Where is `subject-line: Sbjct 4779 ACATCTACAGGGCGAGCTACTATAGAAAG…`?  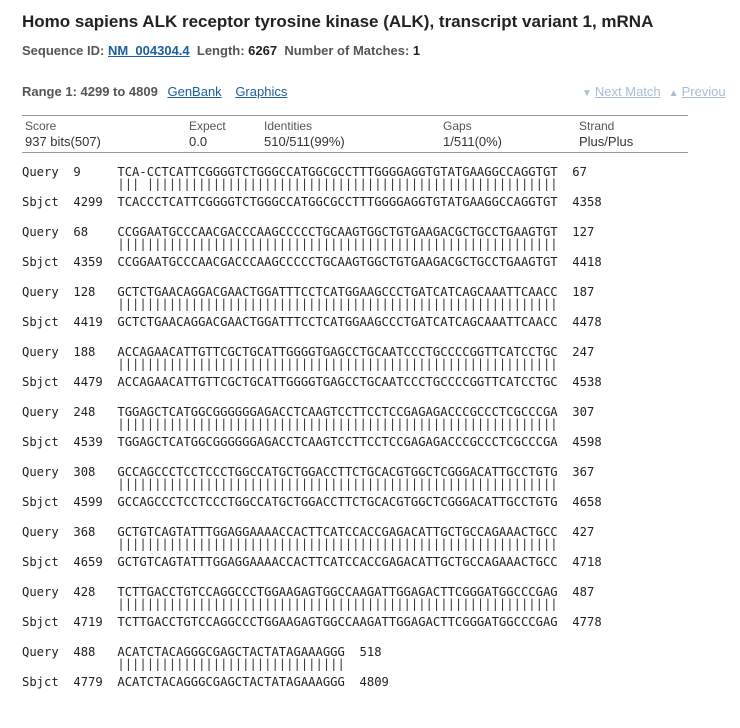
subject-line: Sbjct 4779 ACATCTACAGGGCGAGCTACTATAGAAAG… is located at coordinates (205, 682).